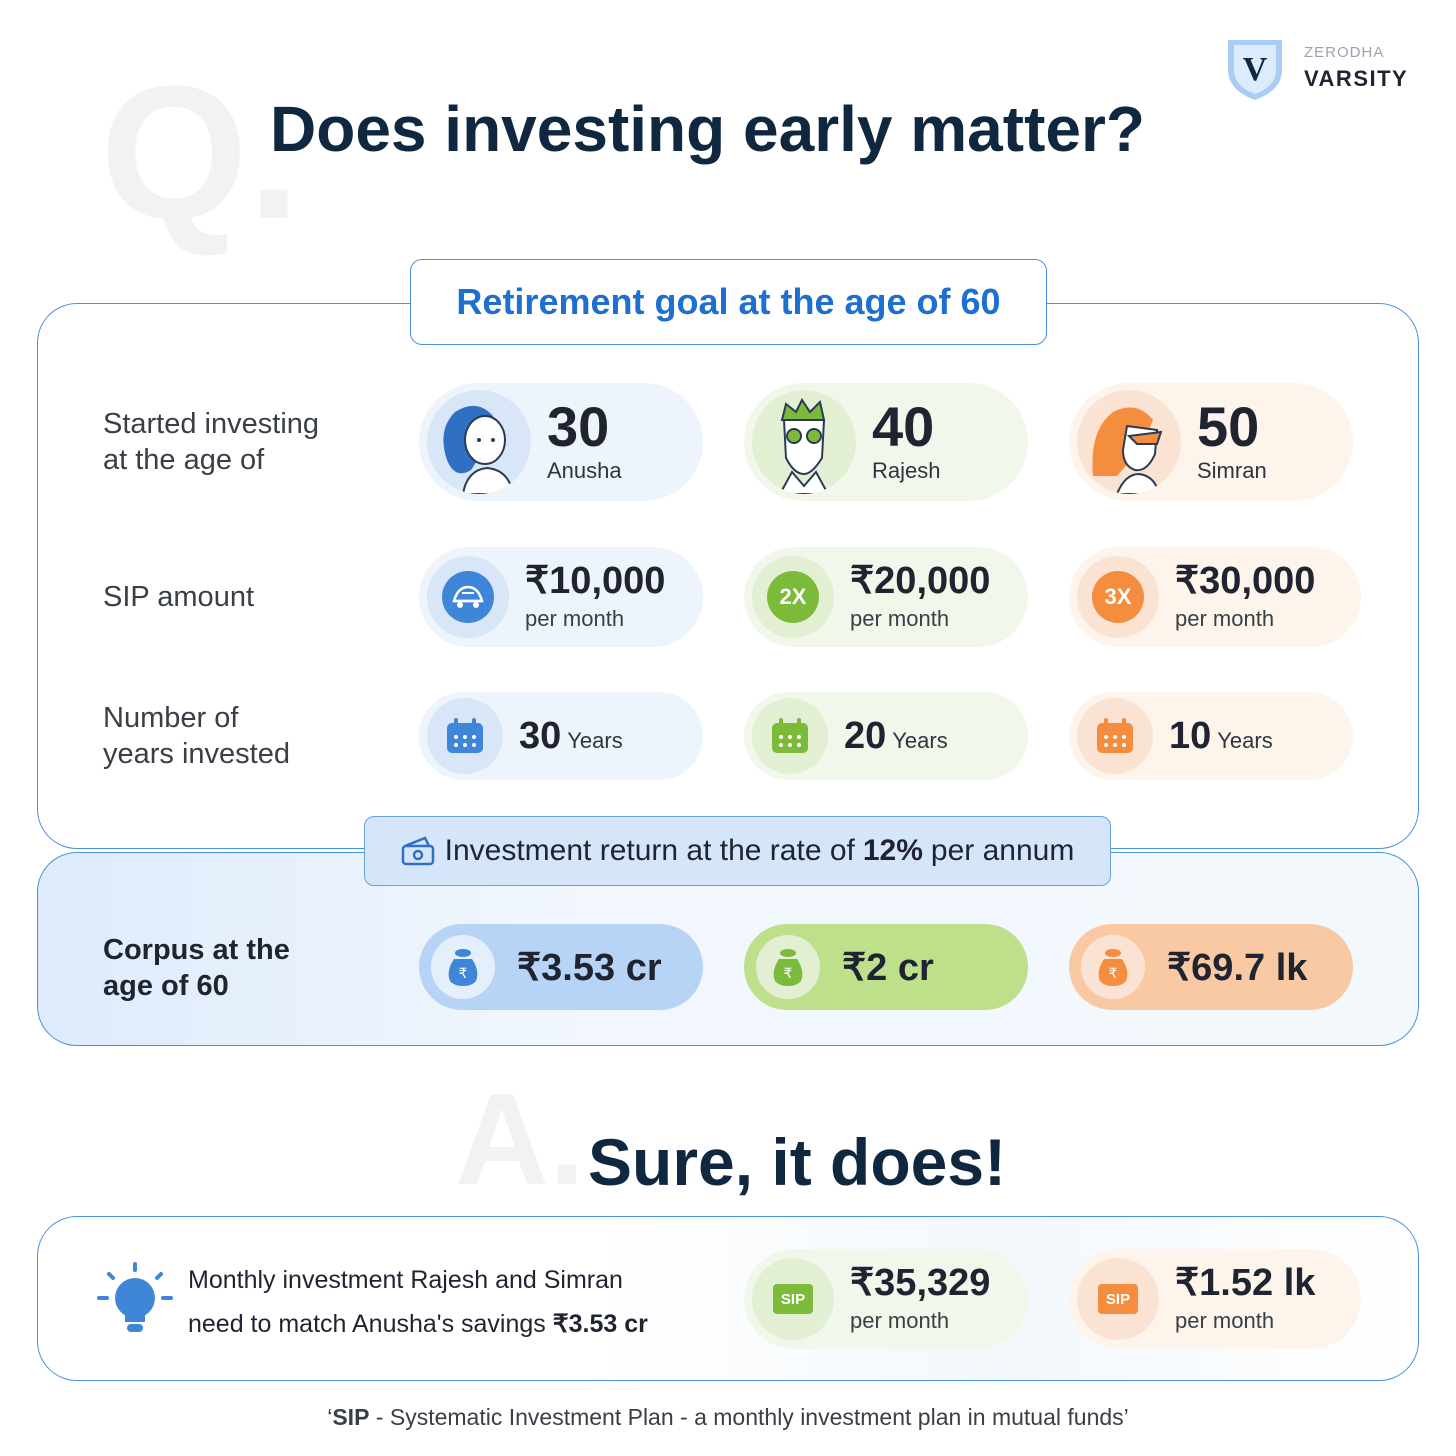 The image size is (1456, 1456). I want to click on corpus-pill-simran: ₹ ₹69.7 lk, so click(1211, 967).